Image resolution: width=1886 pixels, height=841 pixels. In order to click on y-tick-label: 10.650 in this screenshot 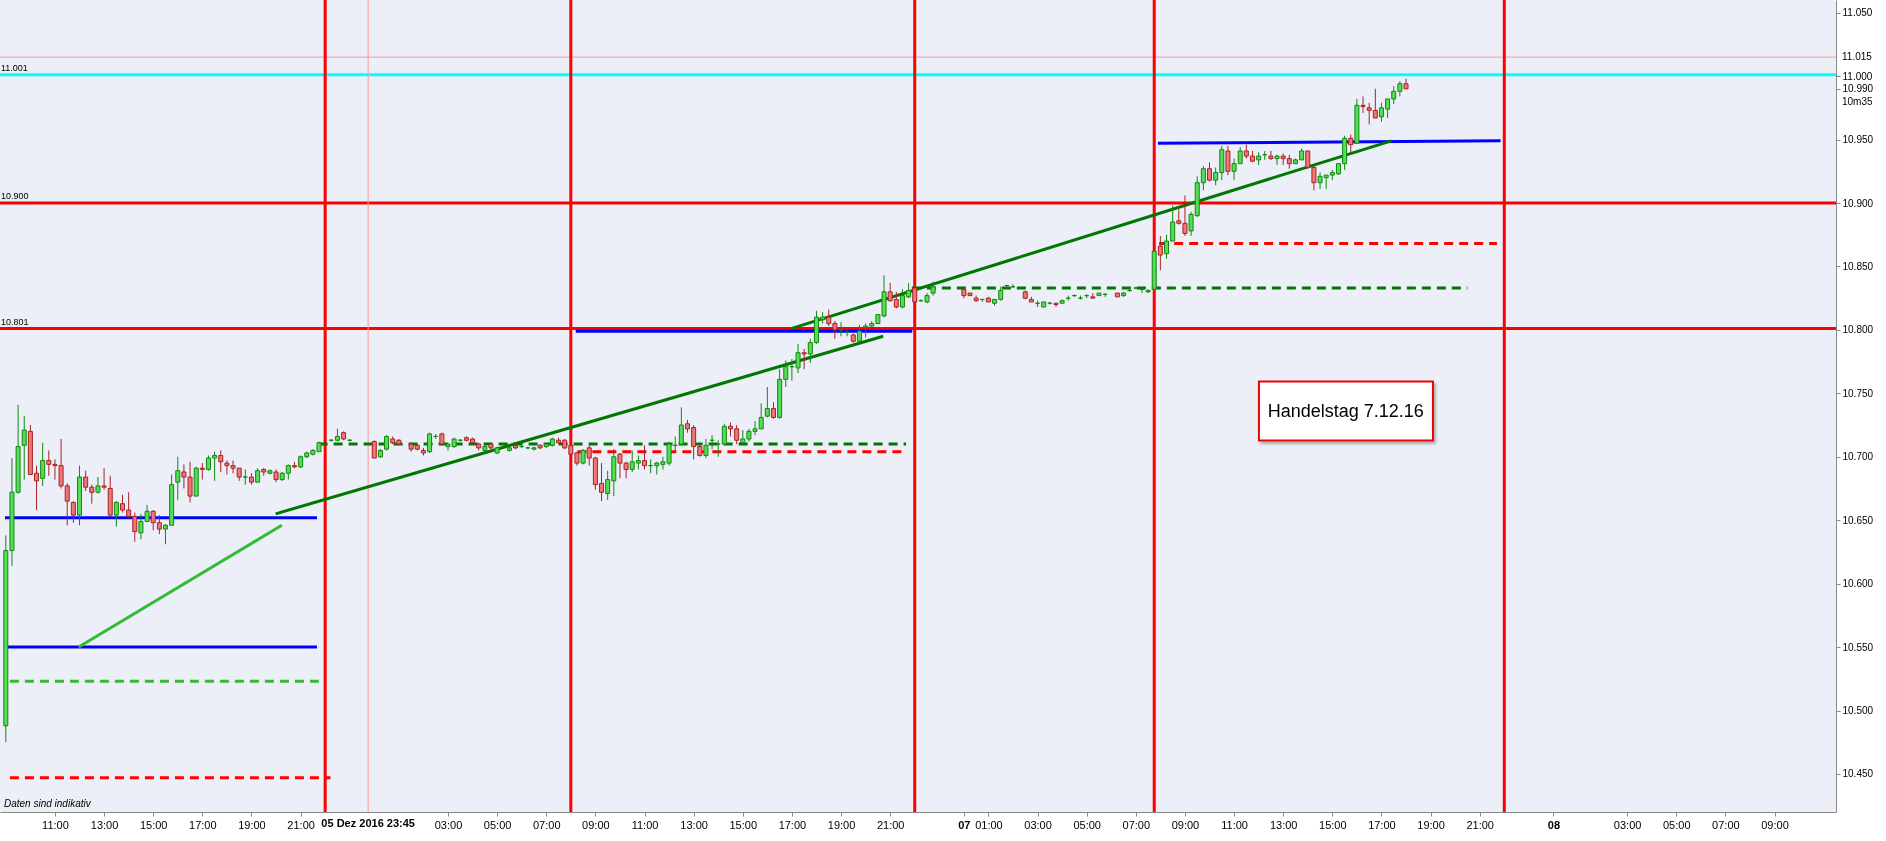, I will do `click(1858, 520)`.